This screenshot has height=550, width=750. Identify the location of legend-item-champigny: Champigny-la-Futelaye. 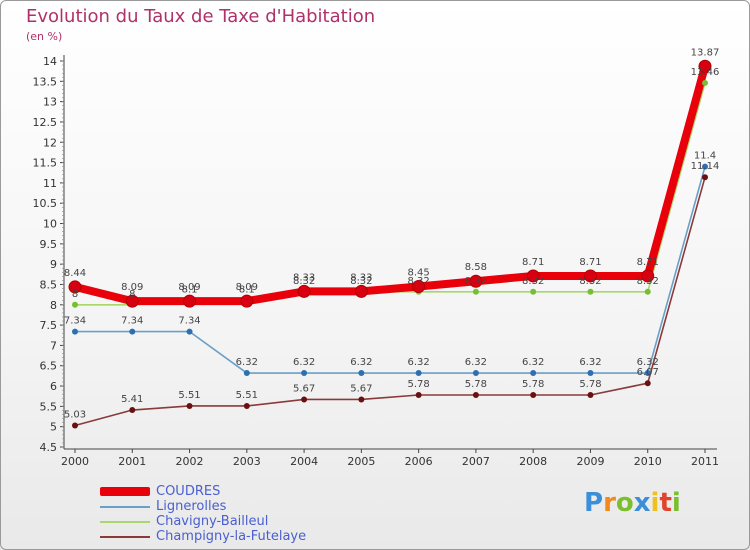
(203, 536).